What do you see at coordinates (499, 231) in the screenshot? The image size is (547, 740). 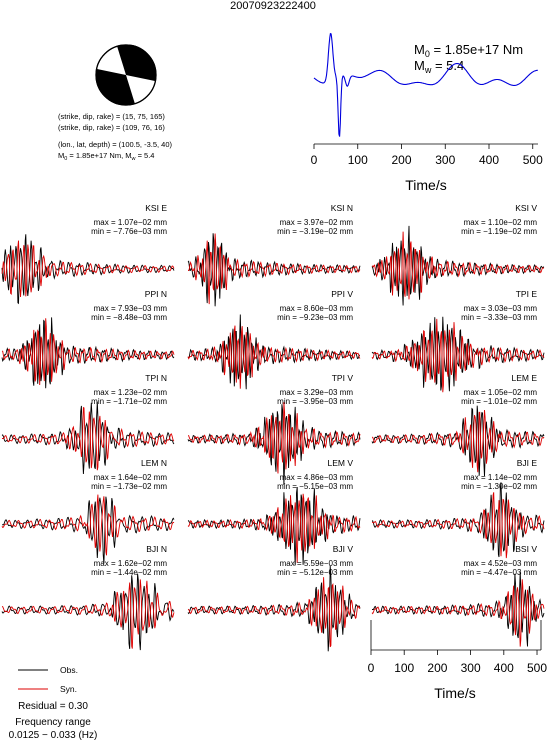 I see `panel-min-label: min = −1.19e−02 mm` at bounding box center [499, 231].